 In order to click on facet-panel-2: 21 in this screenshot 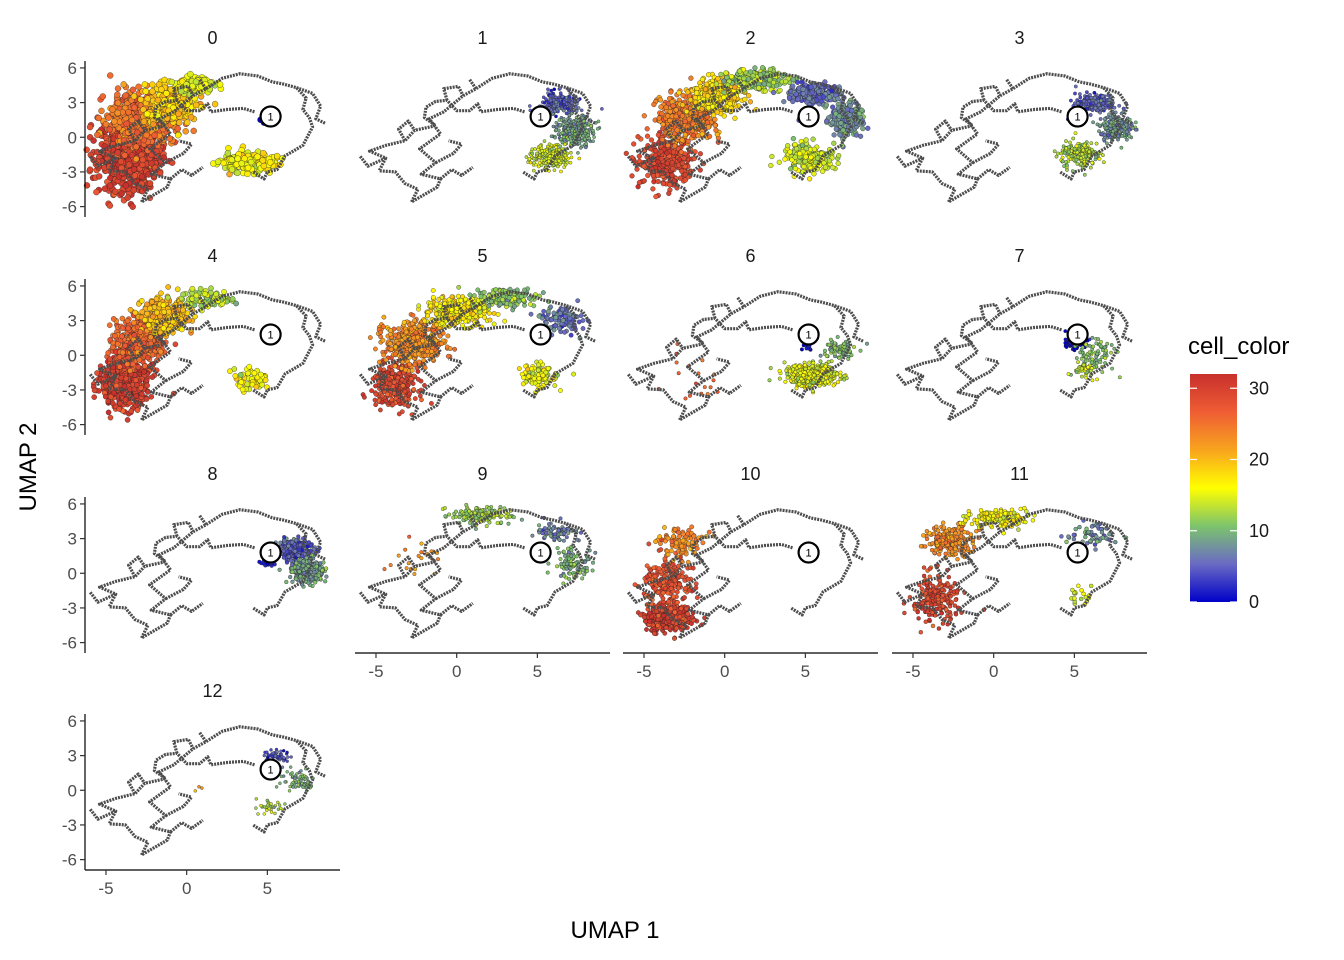, I will do `click(747, 116)`.